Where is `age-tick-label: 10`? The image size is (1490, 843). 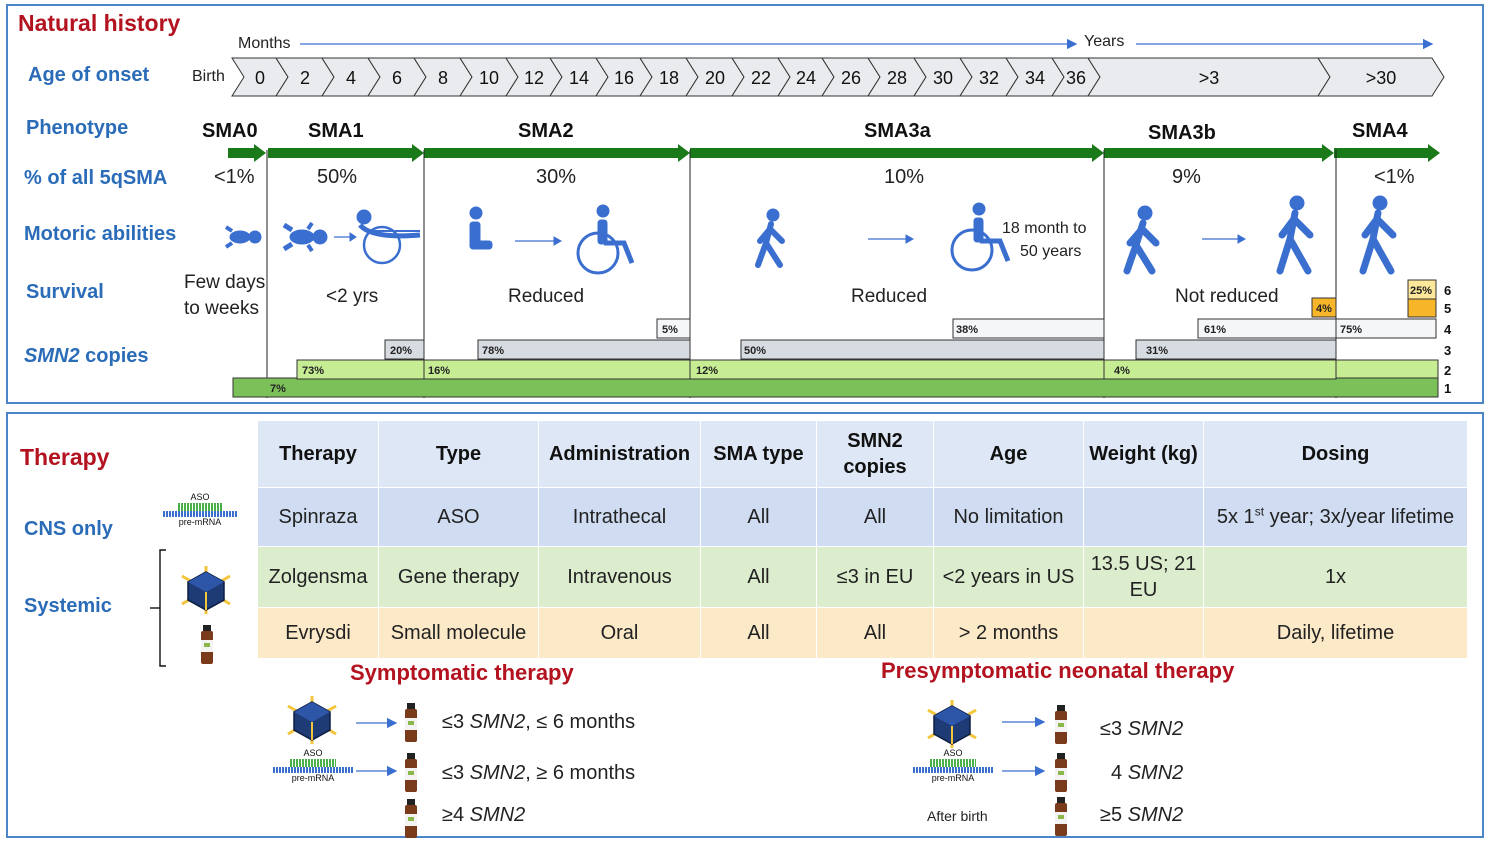
age-tick-label: 10 is located at coordinates (489, 78).